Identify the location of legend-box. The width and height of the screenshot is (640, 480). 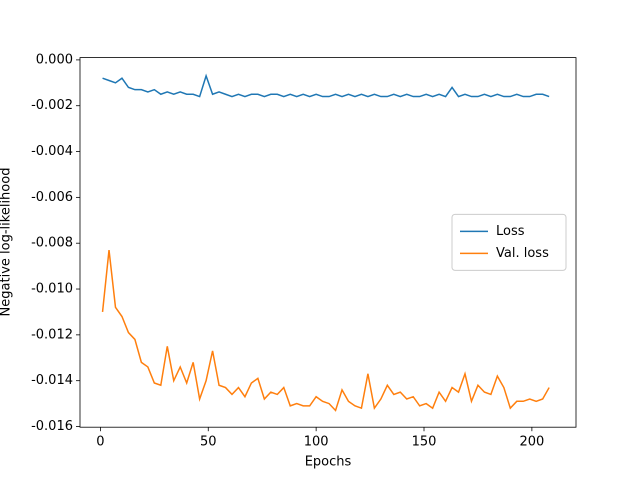
(509, 242).